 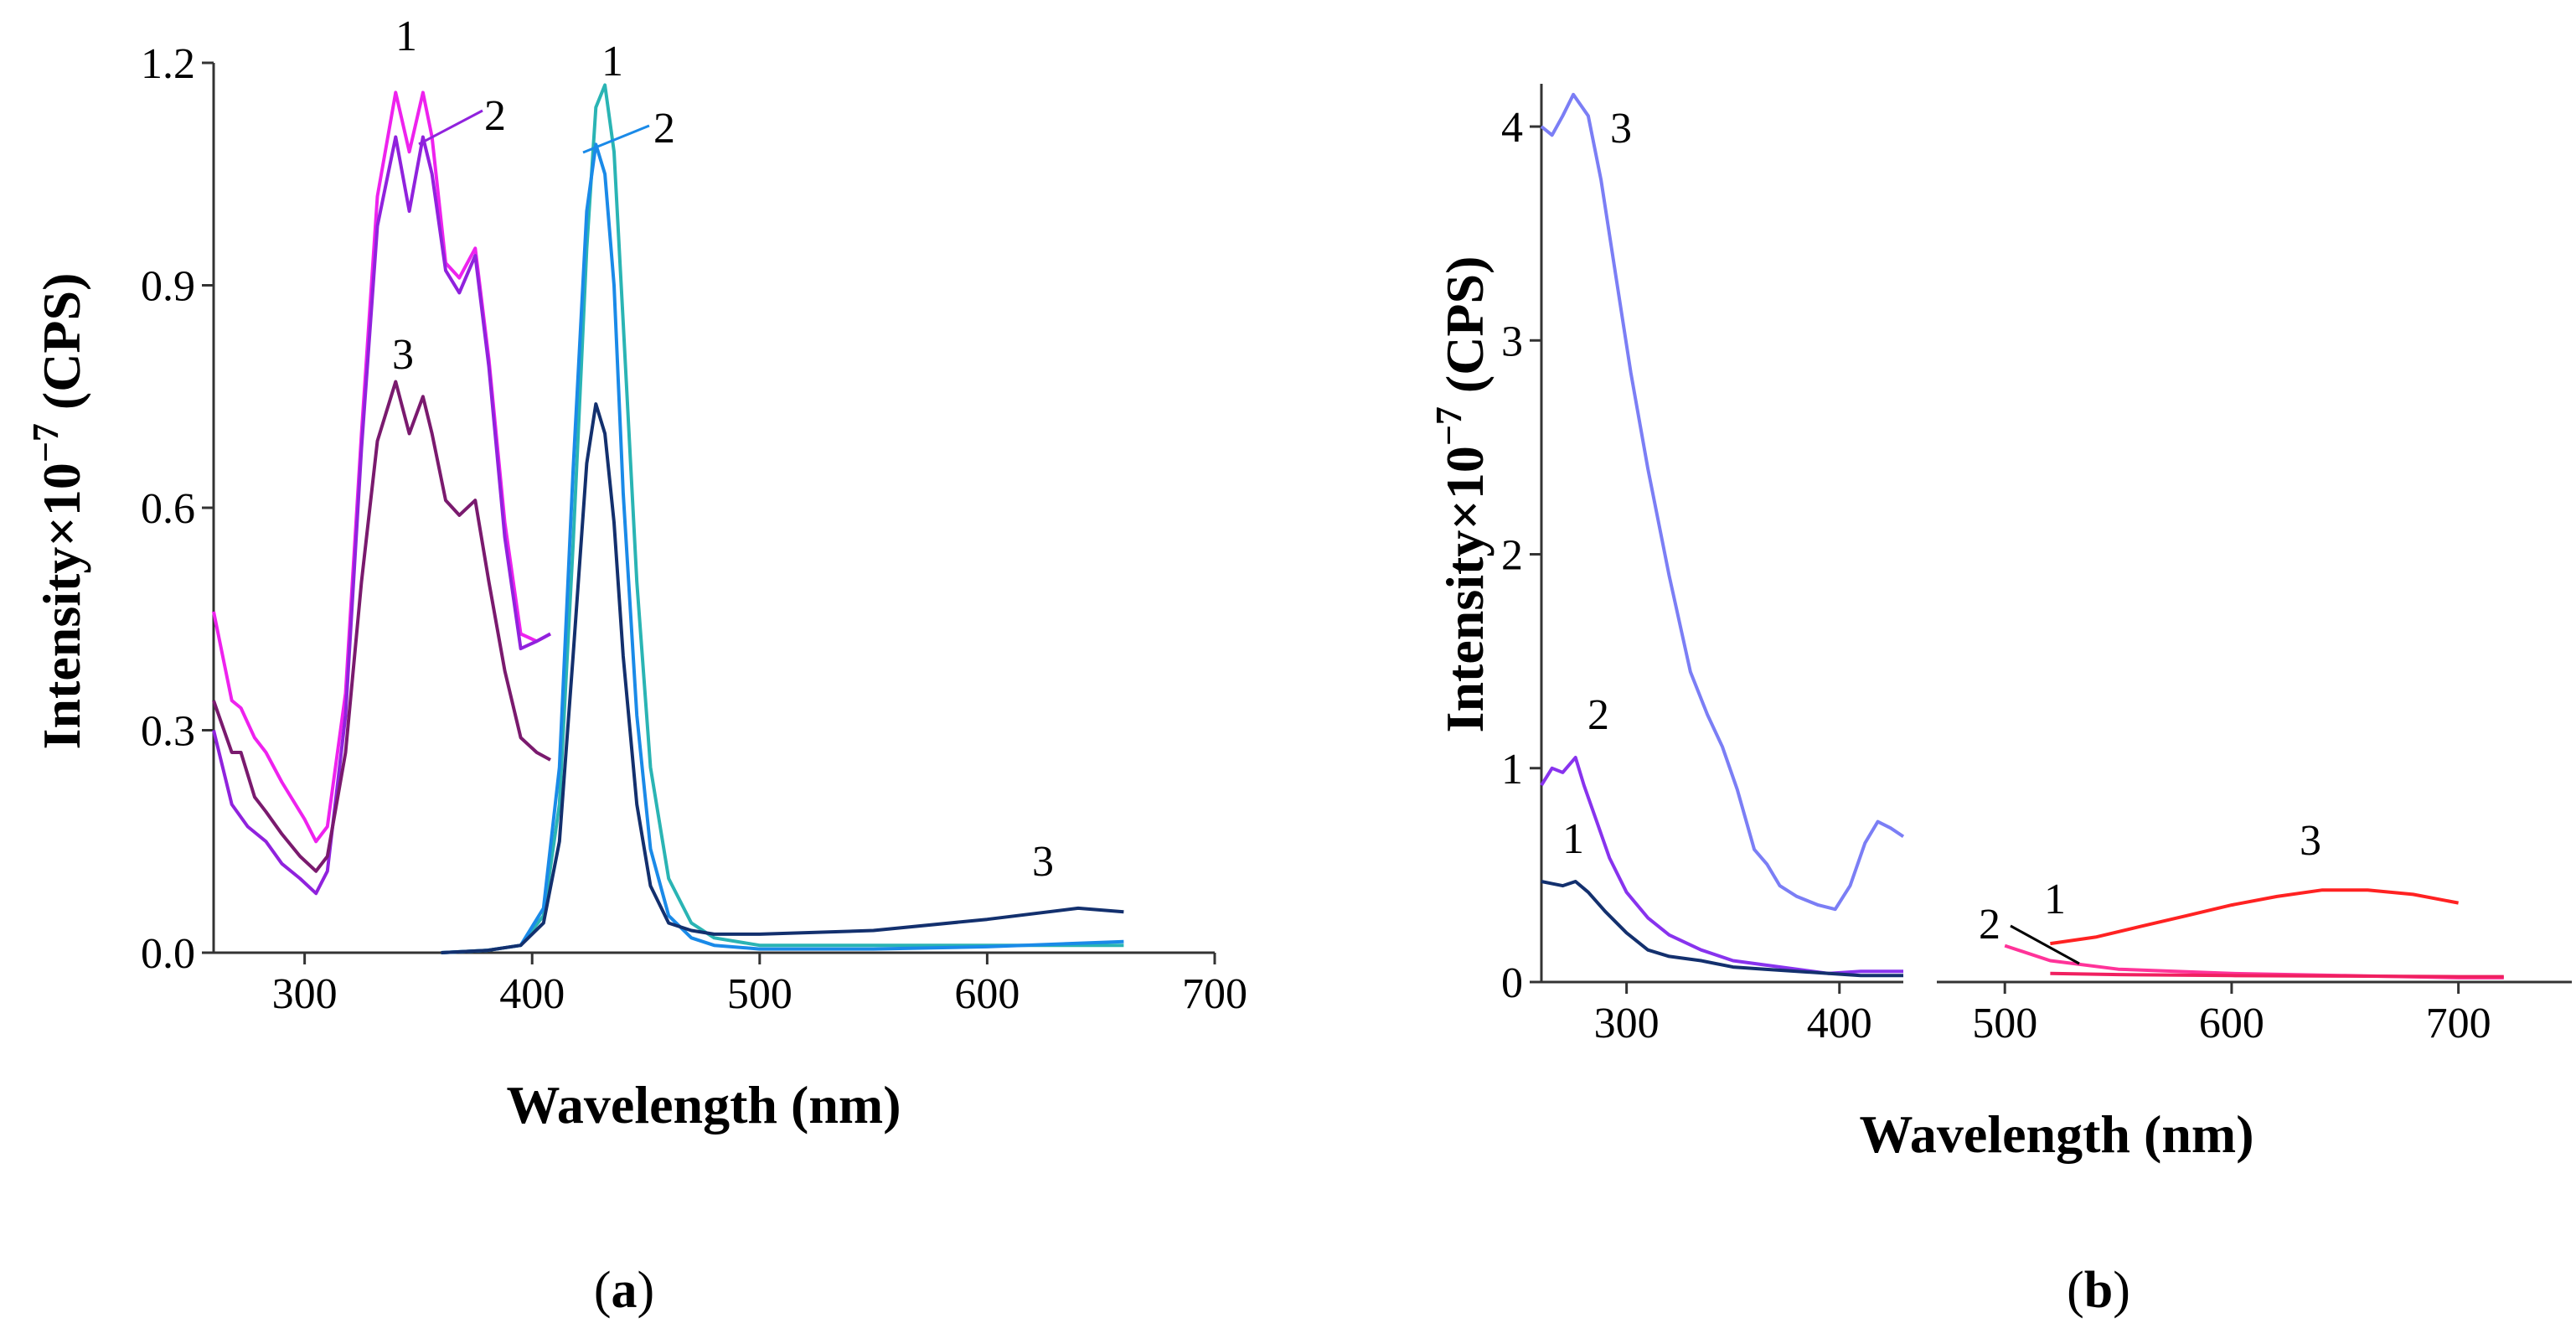 What do you see at coordinates (2231, 1023) in the screenshot?
I see `panel-b-x-tick-label: 600` at bounding box center [2231, 1023].